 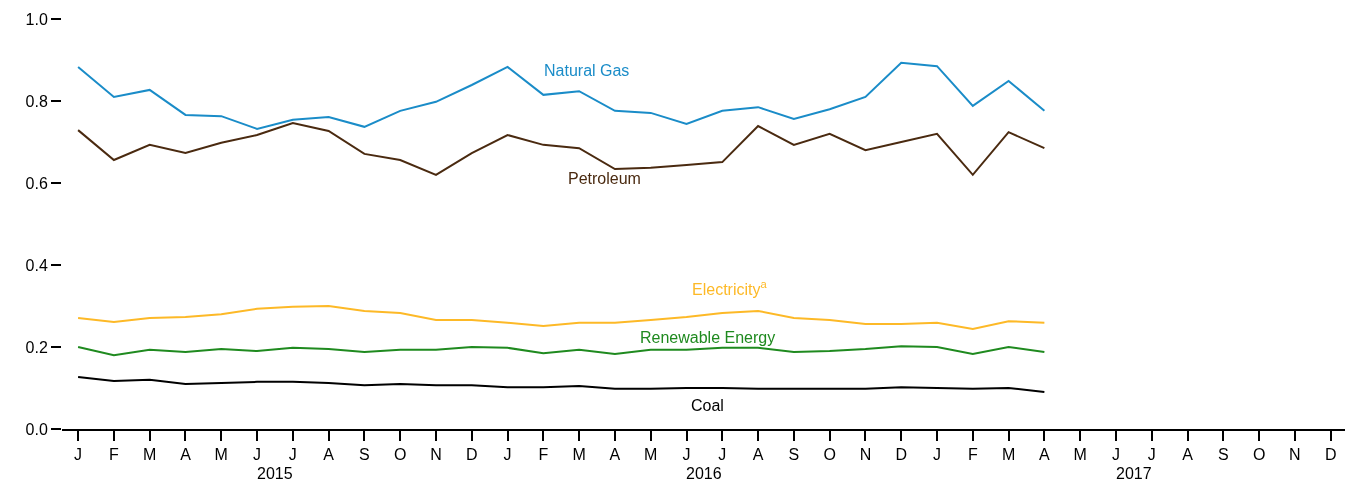 What do you see at coordinates (707, 405) in the screenshot?
I see `series-label: Coal` at bounding box center [707, 405].